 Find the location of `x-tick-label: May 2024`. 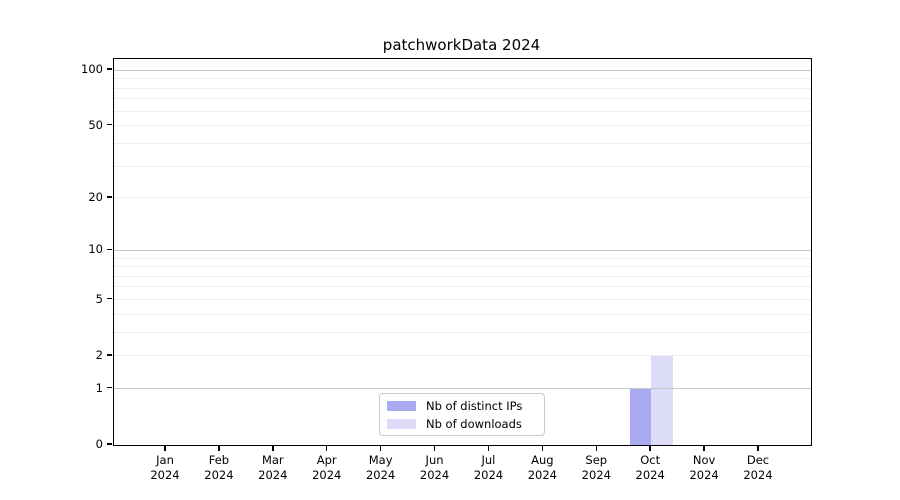

x-tick-label: May 2024 is located at coordinates (380, 467).